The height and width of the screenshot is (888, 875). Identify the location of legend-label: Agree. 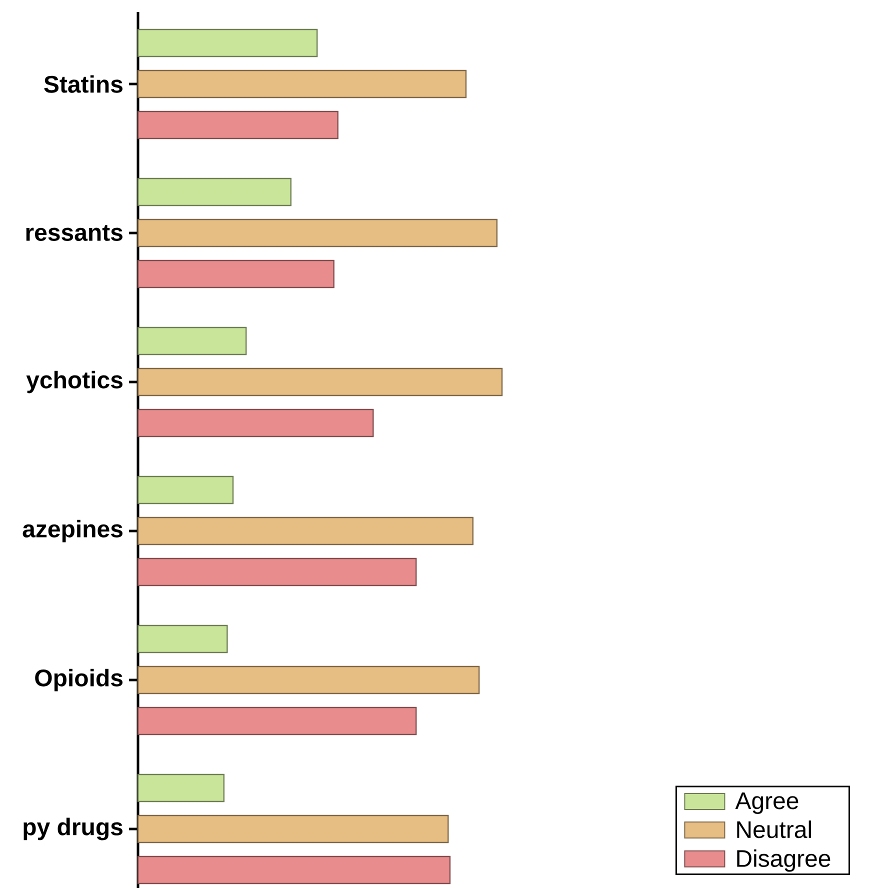
(766, 803).